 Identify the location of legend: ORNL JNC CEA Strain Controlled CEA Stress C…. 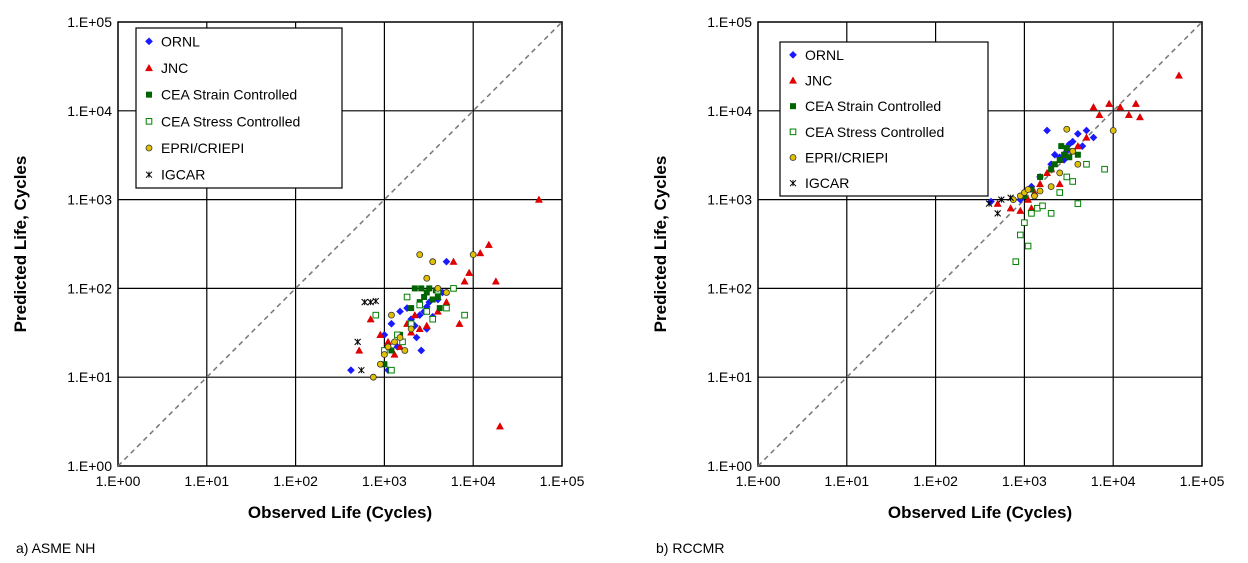
(239, 108).